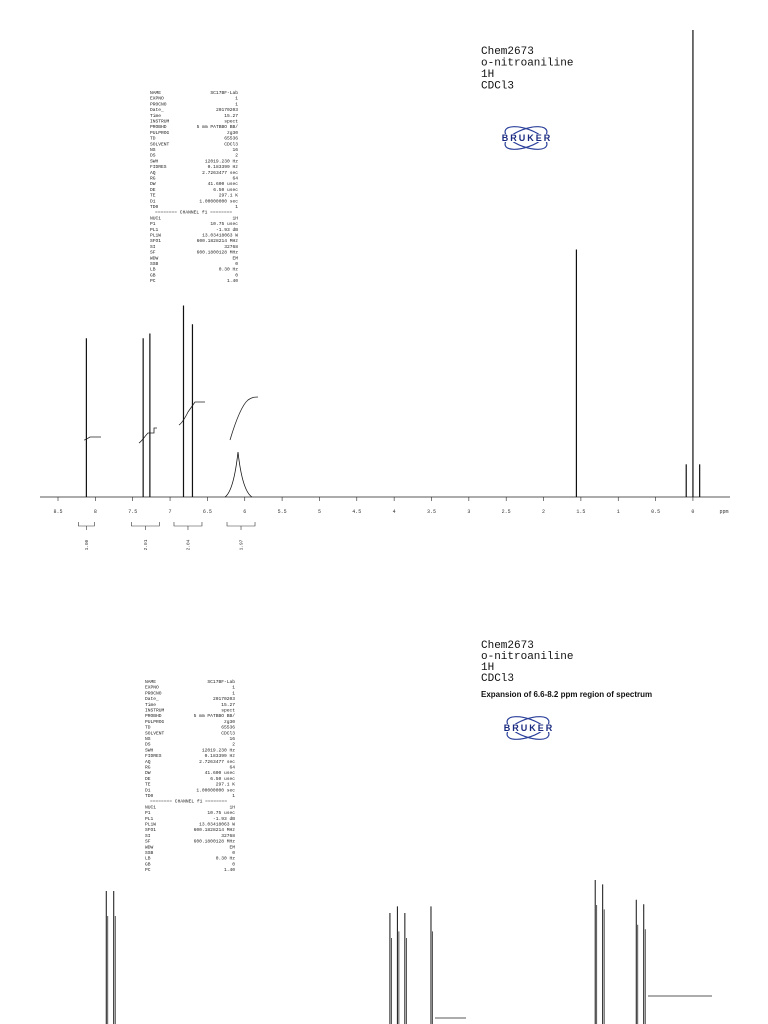 The width and height of the screenshot is (768, 1024). What do you see at coordinates (218, 750) in the screenshot?
I see `param-value: 12019.230 Hz` at bounding box center [218, 750].